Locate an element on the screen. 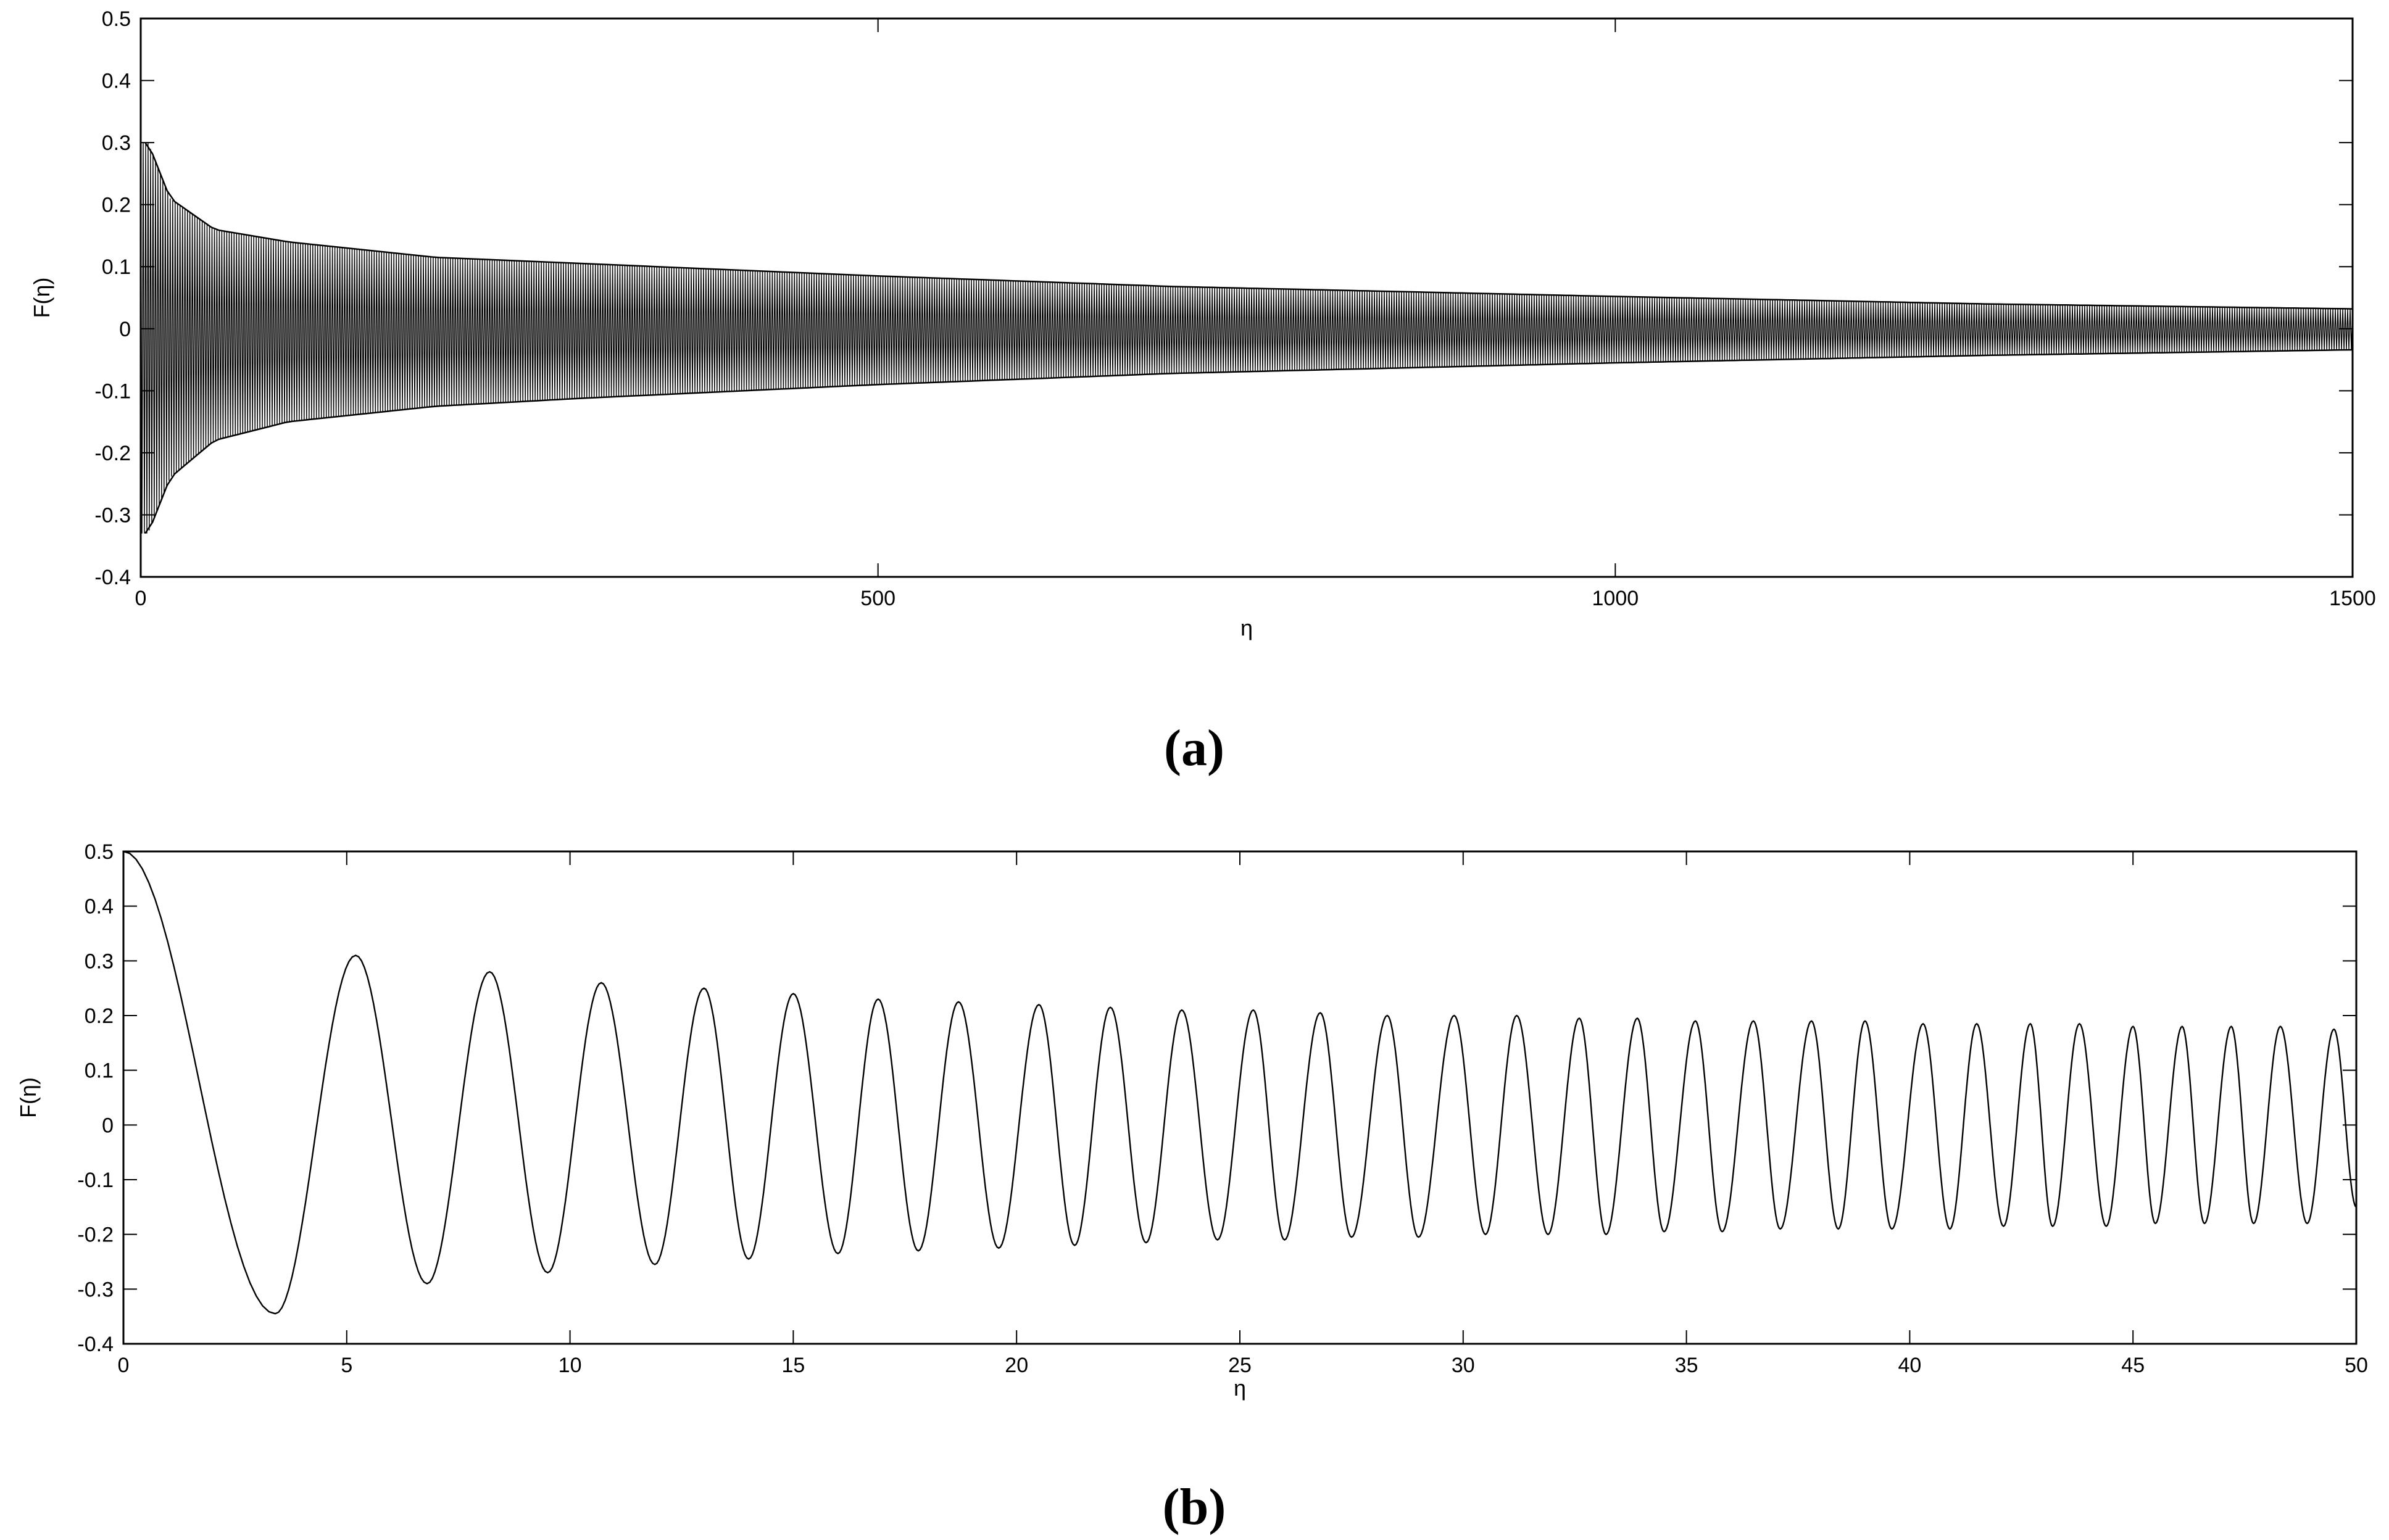 The height and width of the screenshot is (1540, 2389). panel-b-label: (b) is located at coordinates (1194, 1507).